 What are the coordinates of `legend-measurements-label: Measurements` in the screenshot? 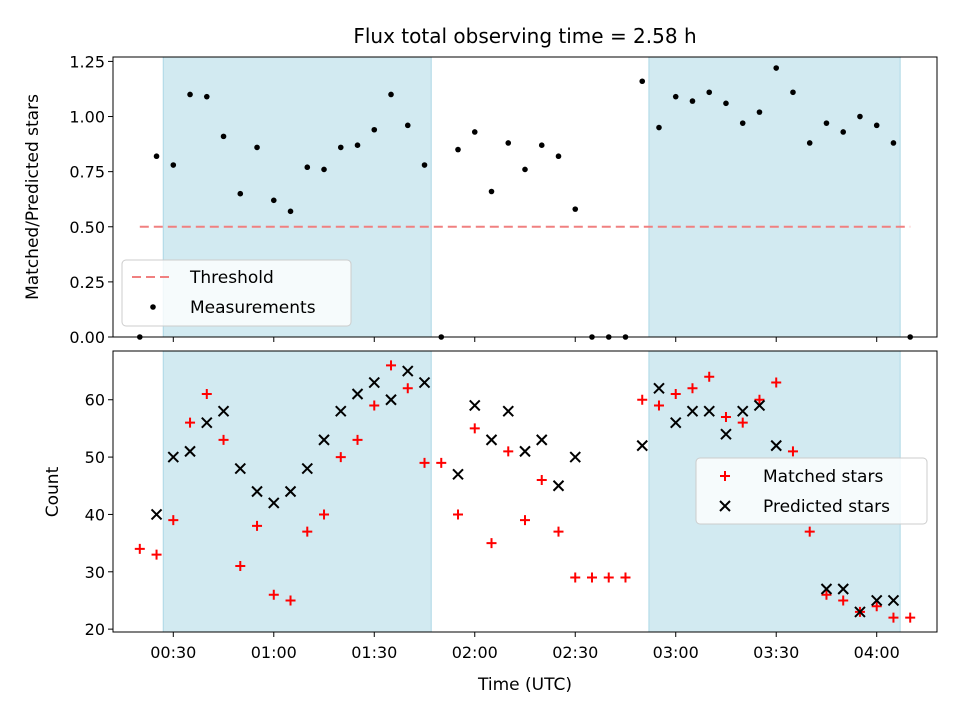 It's located at (253, 308).